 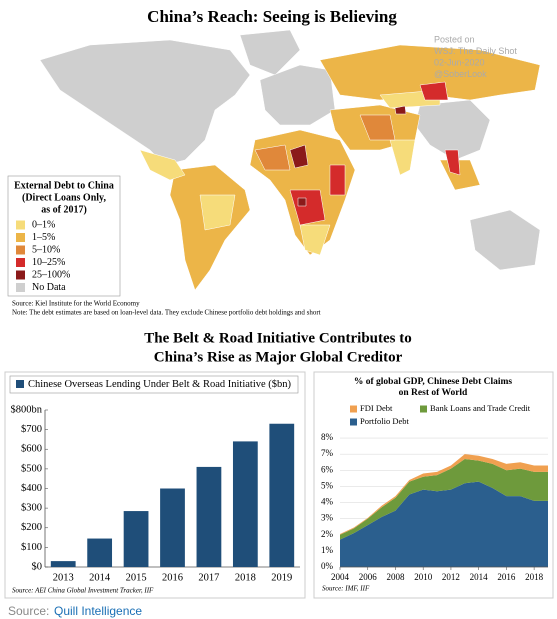 What do you see at coordinates (327, 485) in the screenshot?
I see `y-tick-label: 5%` at bounding box center [327, 485].